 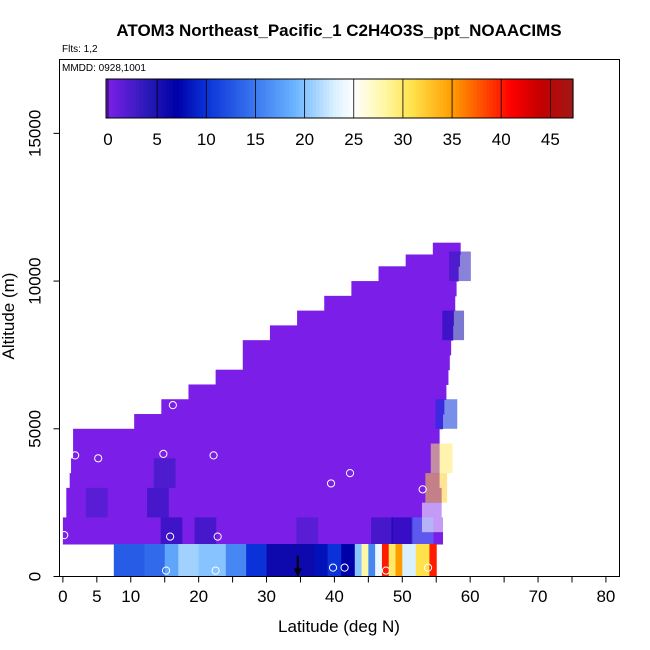 What do you see at coordinates (35, 133) in the screenshot?
I see `y-tick-label: 15000` at bounding box center [35, 133].